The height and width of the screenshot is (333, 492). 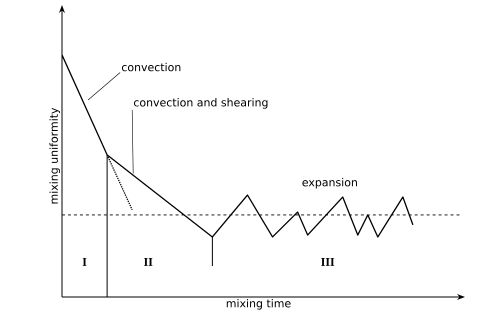 I want to click on annotation: convection, so click(x=151, y=67).